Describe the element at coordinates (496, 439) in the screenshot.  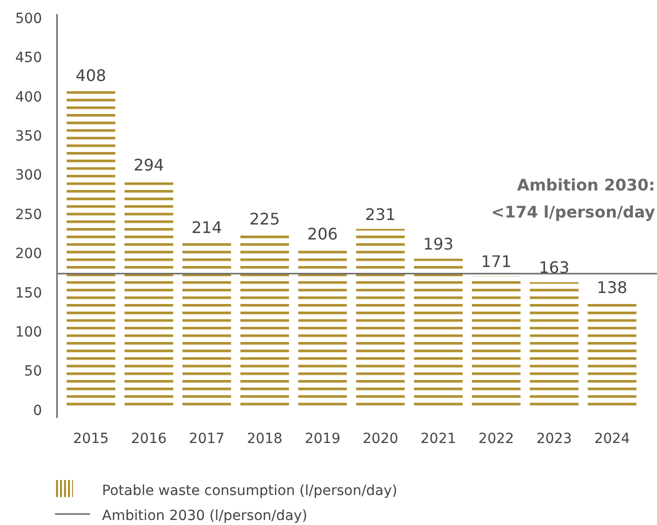
I see `x-tick-label: 2022` at that location.